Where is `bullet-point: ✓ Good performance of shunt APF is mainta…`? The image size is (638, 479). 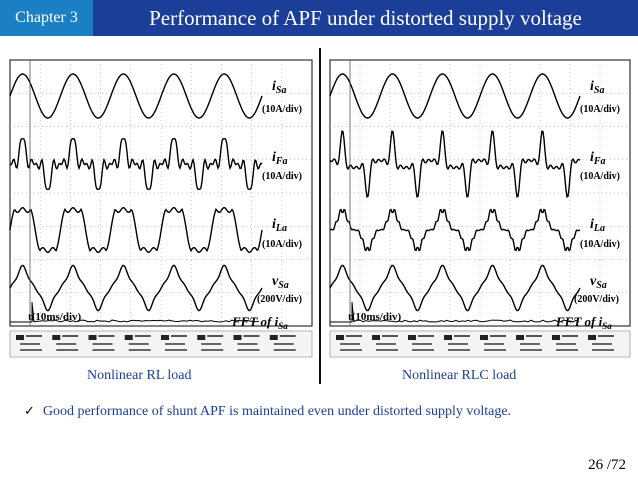
bullet-point: ✓ Good performance of shunt APF is mainta… is located at coordinates (267, 412).